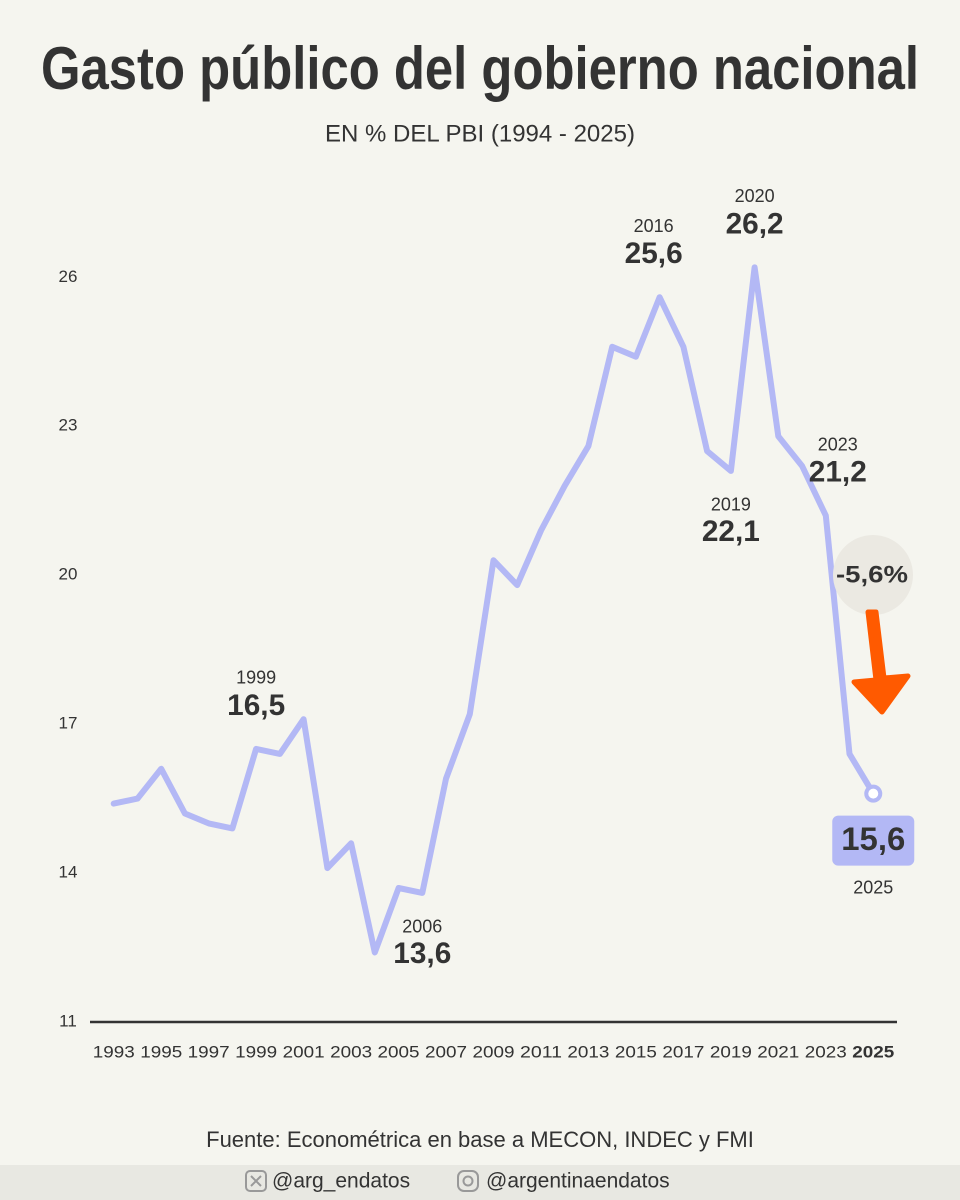 The width and height of the screenshot is (960, 1200). Describe the element at coordinates (778, 1051) in the screenshot. I see `x-tick-label: 2021` at that location.